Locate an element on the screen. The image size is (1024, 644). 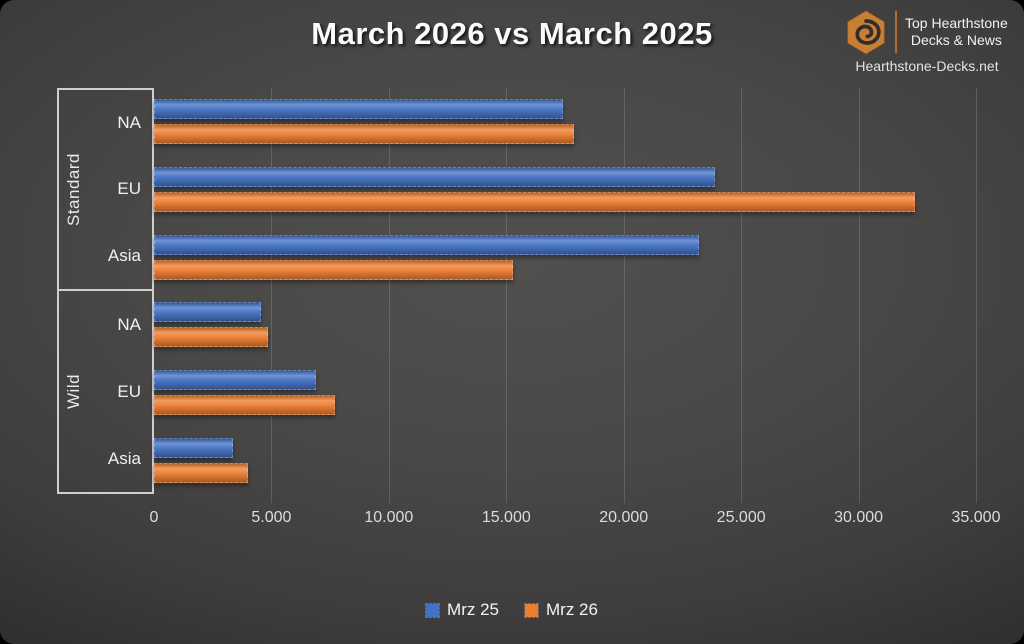
group-rows-standard: NA EU Asia is located at coordinates (120, 189).